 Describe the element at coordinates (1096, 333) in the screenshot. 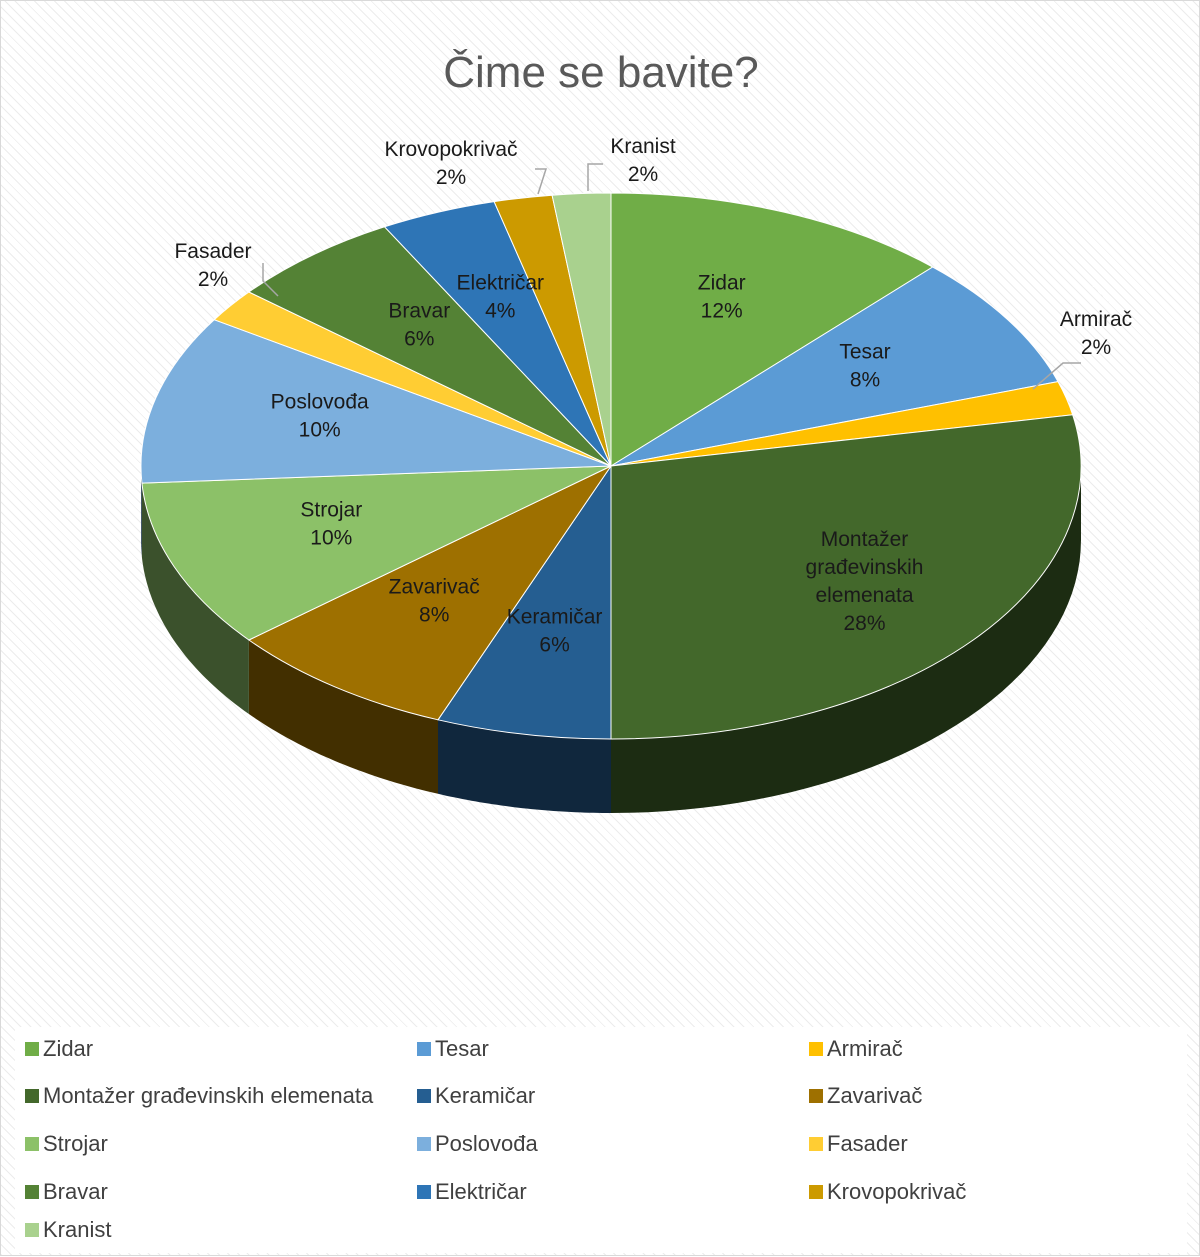

I see `data-label-armirac: Armirač 2%` at that location.